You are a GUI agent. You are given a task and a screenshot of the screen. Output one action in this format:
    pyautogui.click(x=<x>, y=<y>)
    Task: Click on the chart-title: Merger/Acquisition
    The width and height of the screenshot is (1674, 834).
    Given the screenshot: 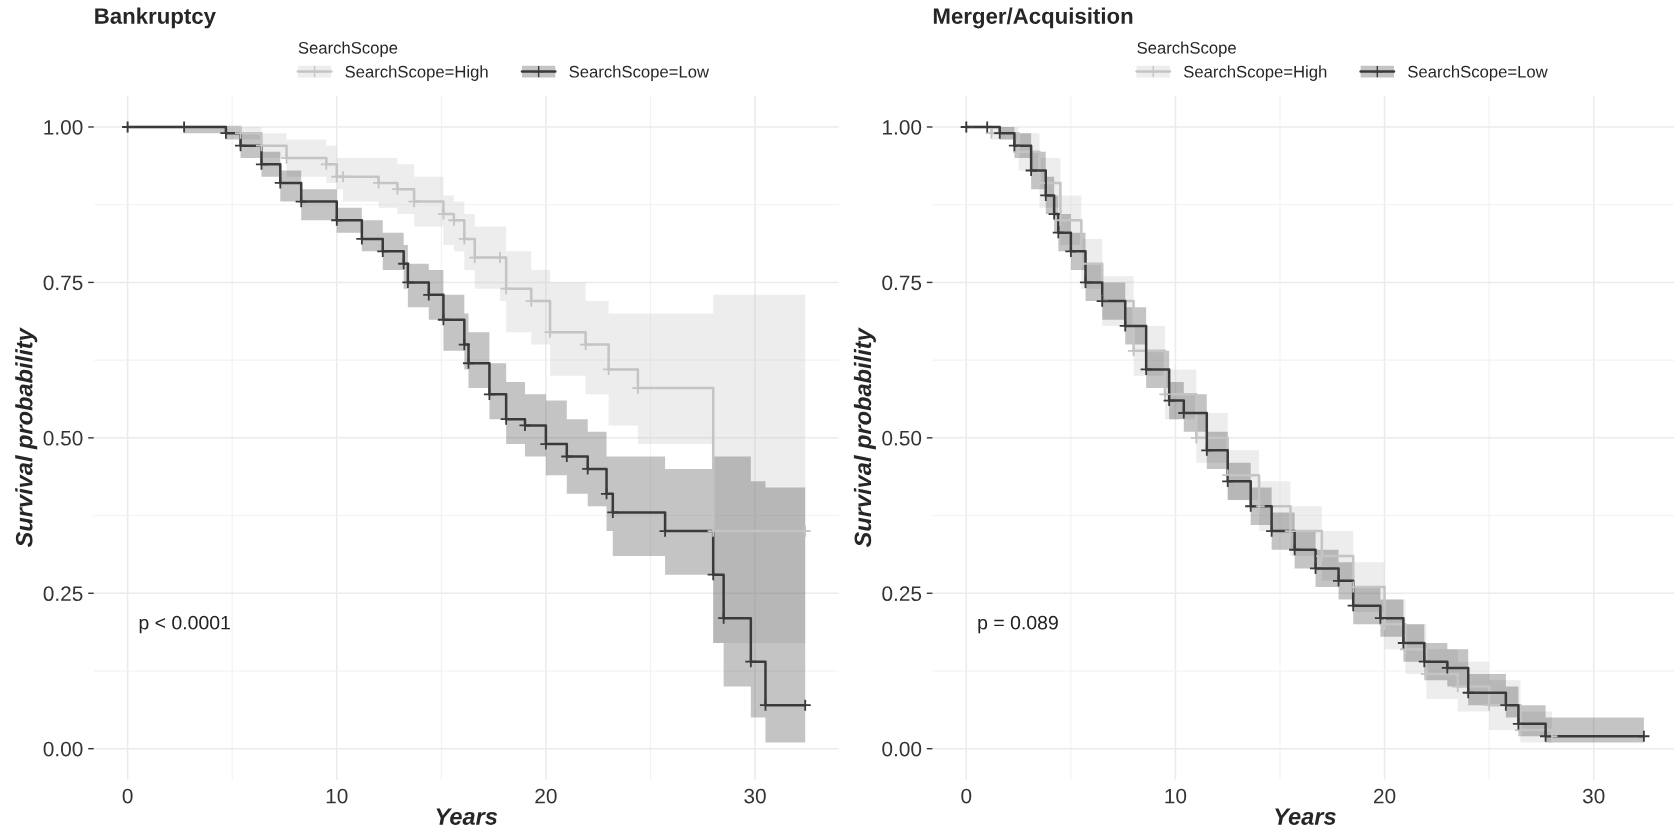 What is the action you would take?
    pyautogui.click(x=1033, y=18)
    